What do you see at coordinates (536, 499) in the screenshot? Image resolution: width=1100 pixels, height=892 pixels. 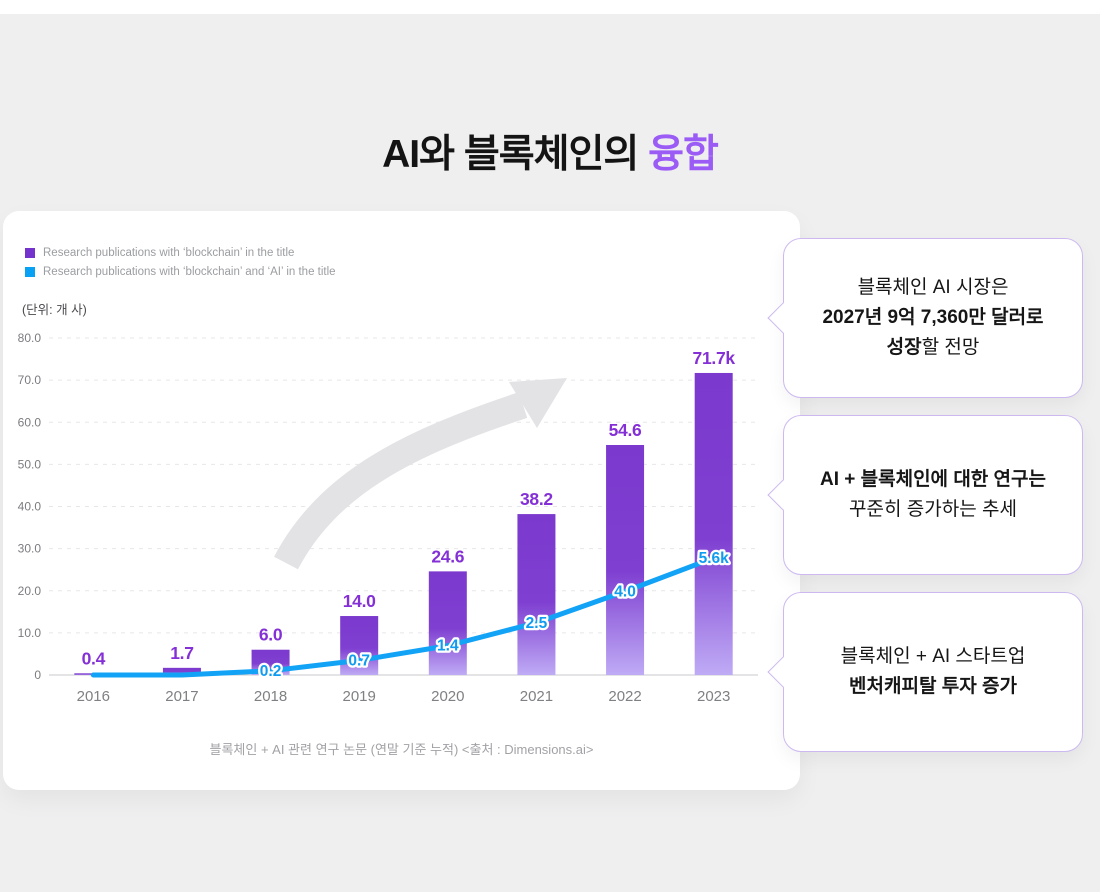 I see `bar-value-label: 38.2` at bounding box center [536, 499].